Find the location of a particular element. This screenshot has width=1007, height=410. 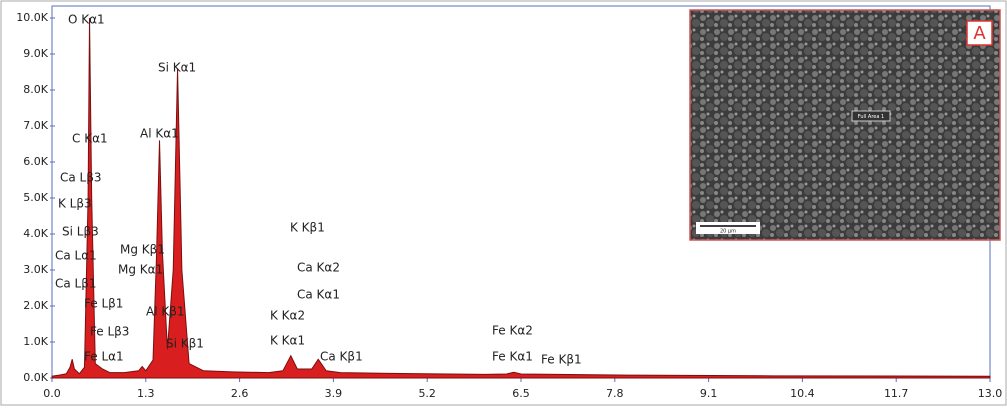

x-tick-label: 10.4 is located at coordinates (802, 393).